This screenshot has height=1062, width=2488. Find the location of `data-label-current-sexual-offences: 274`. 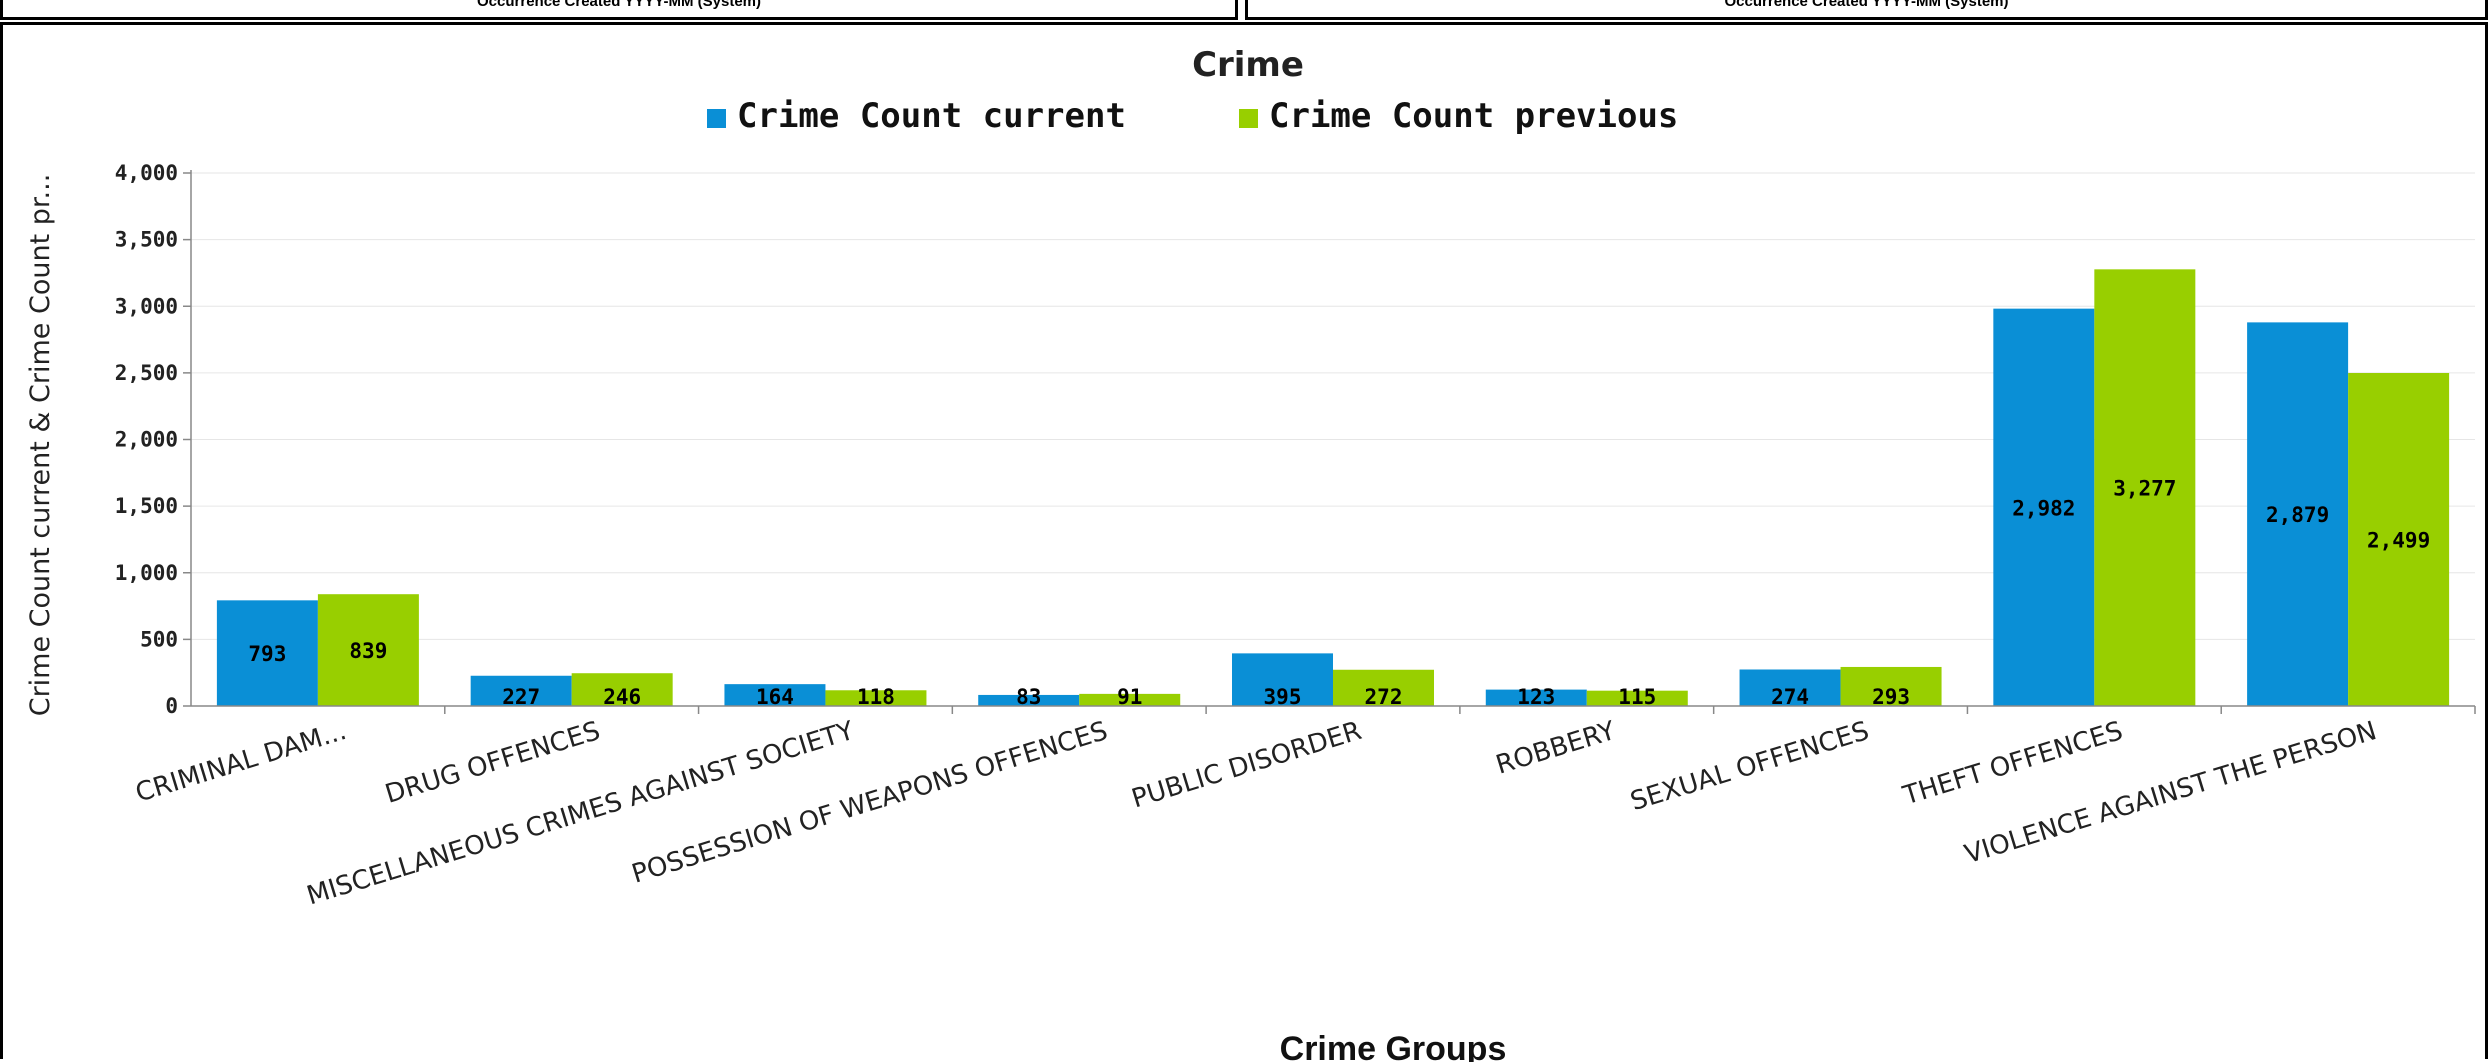

data-label-current-sexual-offences: 274 is located at coordinates (1790, 697).